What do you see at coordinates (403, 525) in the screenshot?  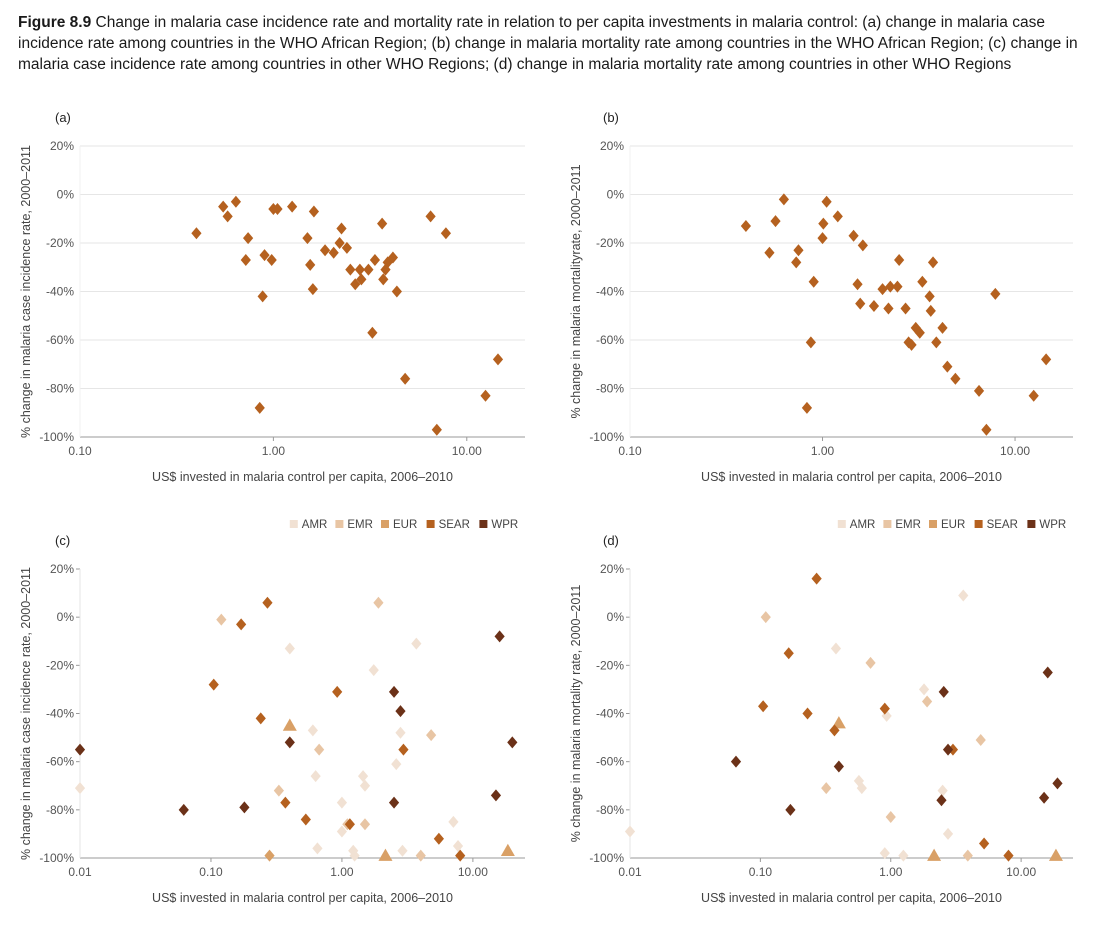 I see `legend: AMR EMR EUR SEAR WPR` at bounding box center [403, 525].